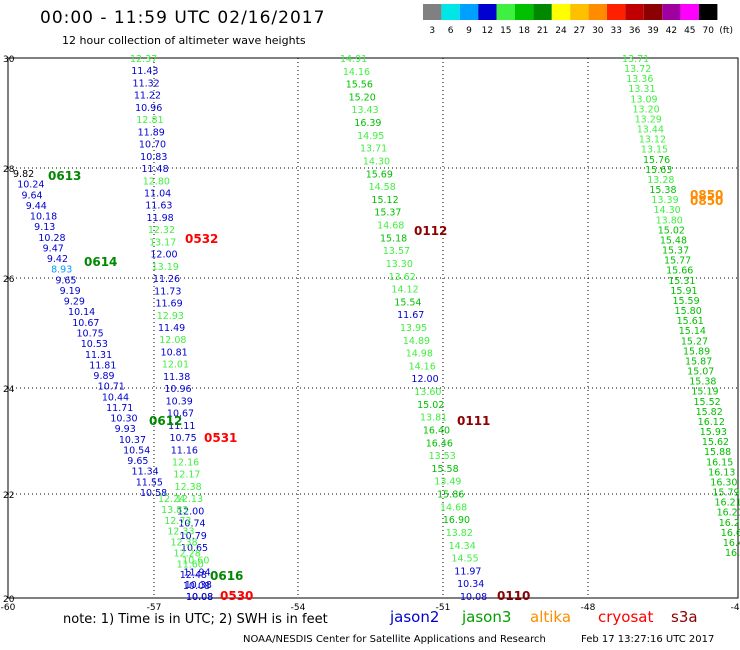  What do you see at coordinates (9, 280) in the screenshot?
I see `lat-tick-label: 26` at bounding box center [9, 280].